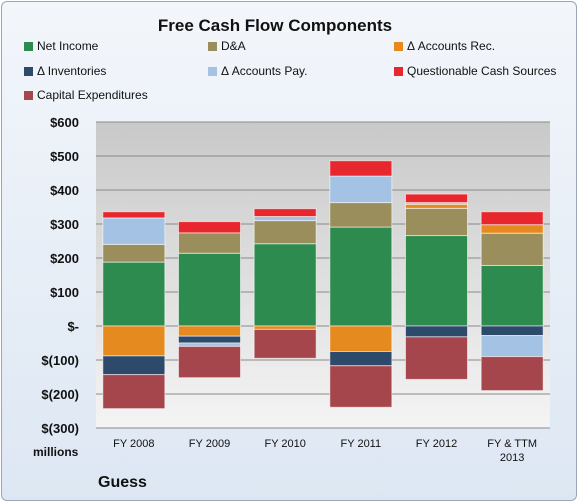  I want to click on x-tick-label: FY & TTM 2013, so click(512, 451).